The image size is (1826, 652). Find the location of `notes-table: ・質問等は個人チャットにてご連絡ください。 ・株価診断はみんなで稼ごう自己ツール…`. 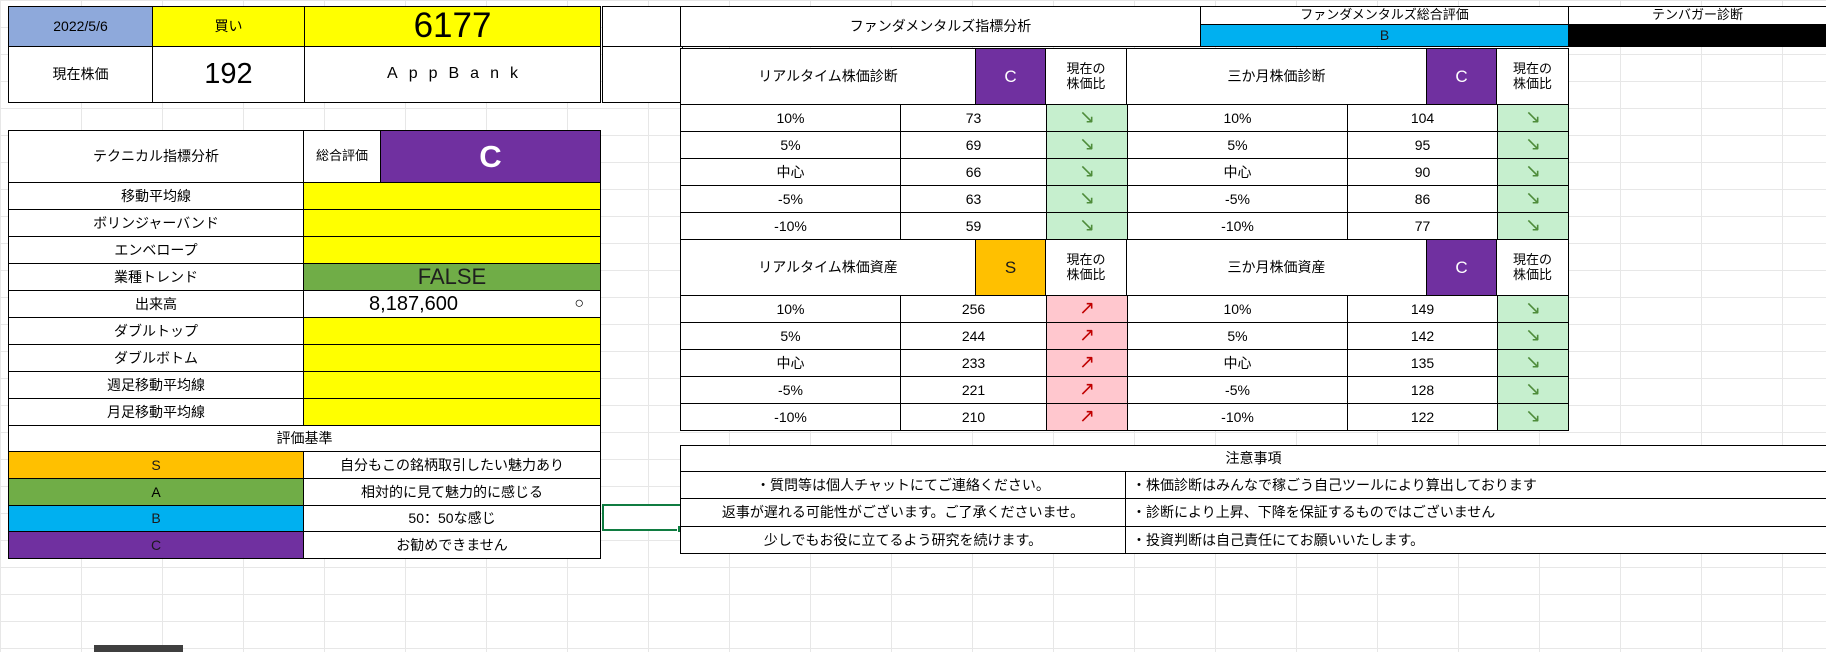

notes-table: ・質問等は個人チャットにてご連絡ください。 ・株価診断はみんなで稼ごう自己ツール… is located at coordinates (1253, 512).